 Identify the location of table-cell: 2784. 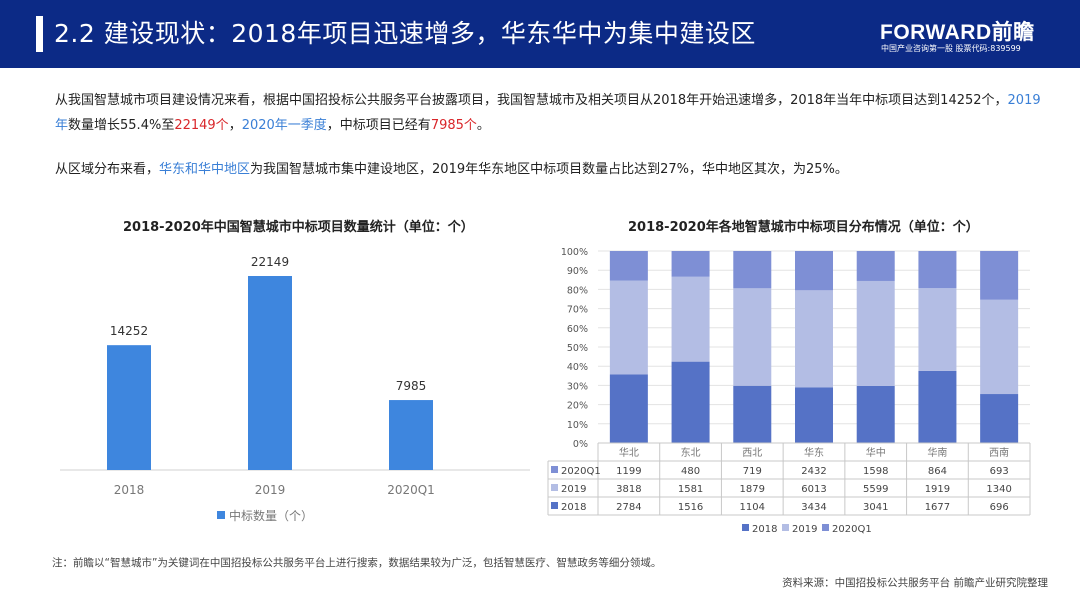
(628, 507).